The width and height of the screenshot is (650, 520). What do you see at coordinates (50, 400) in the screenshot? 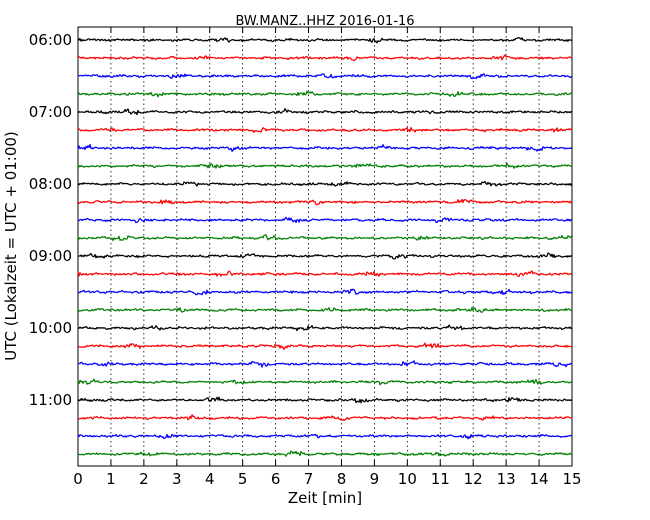
I see `y-tick-label: 11:00` at bounding box center [50, 400].